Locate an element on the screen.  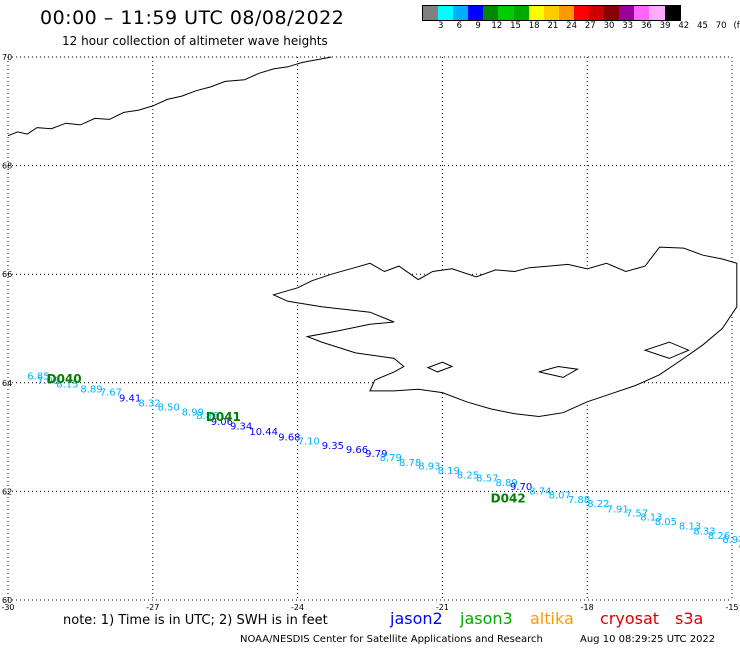
lon-tick-label: -30 is located at coordinates (7, 607).